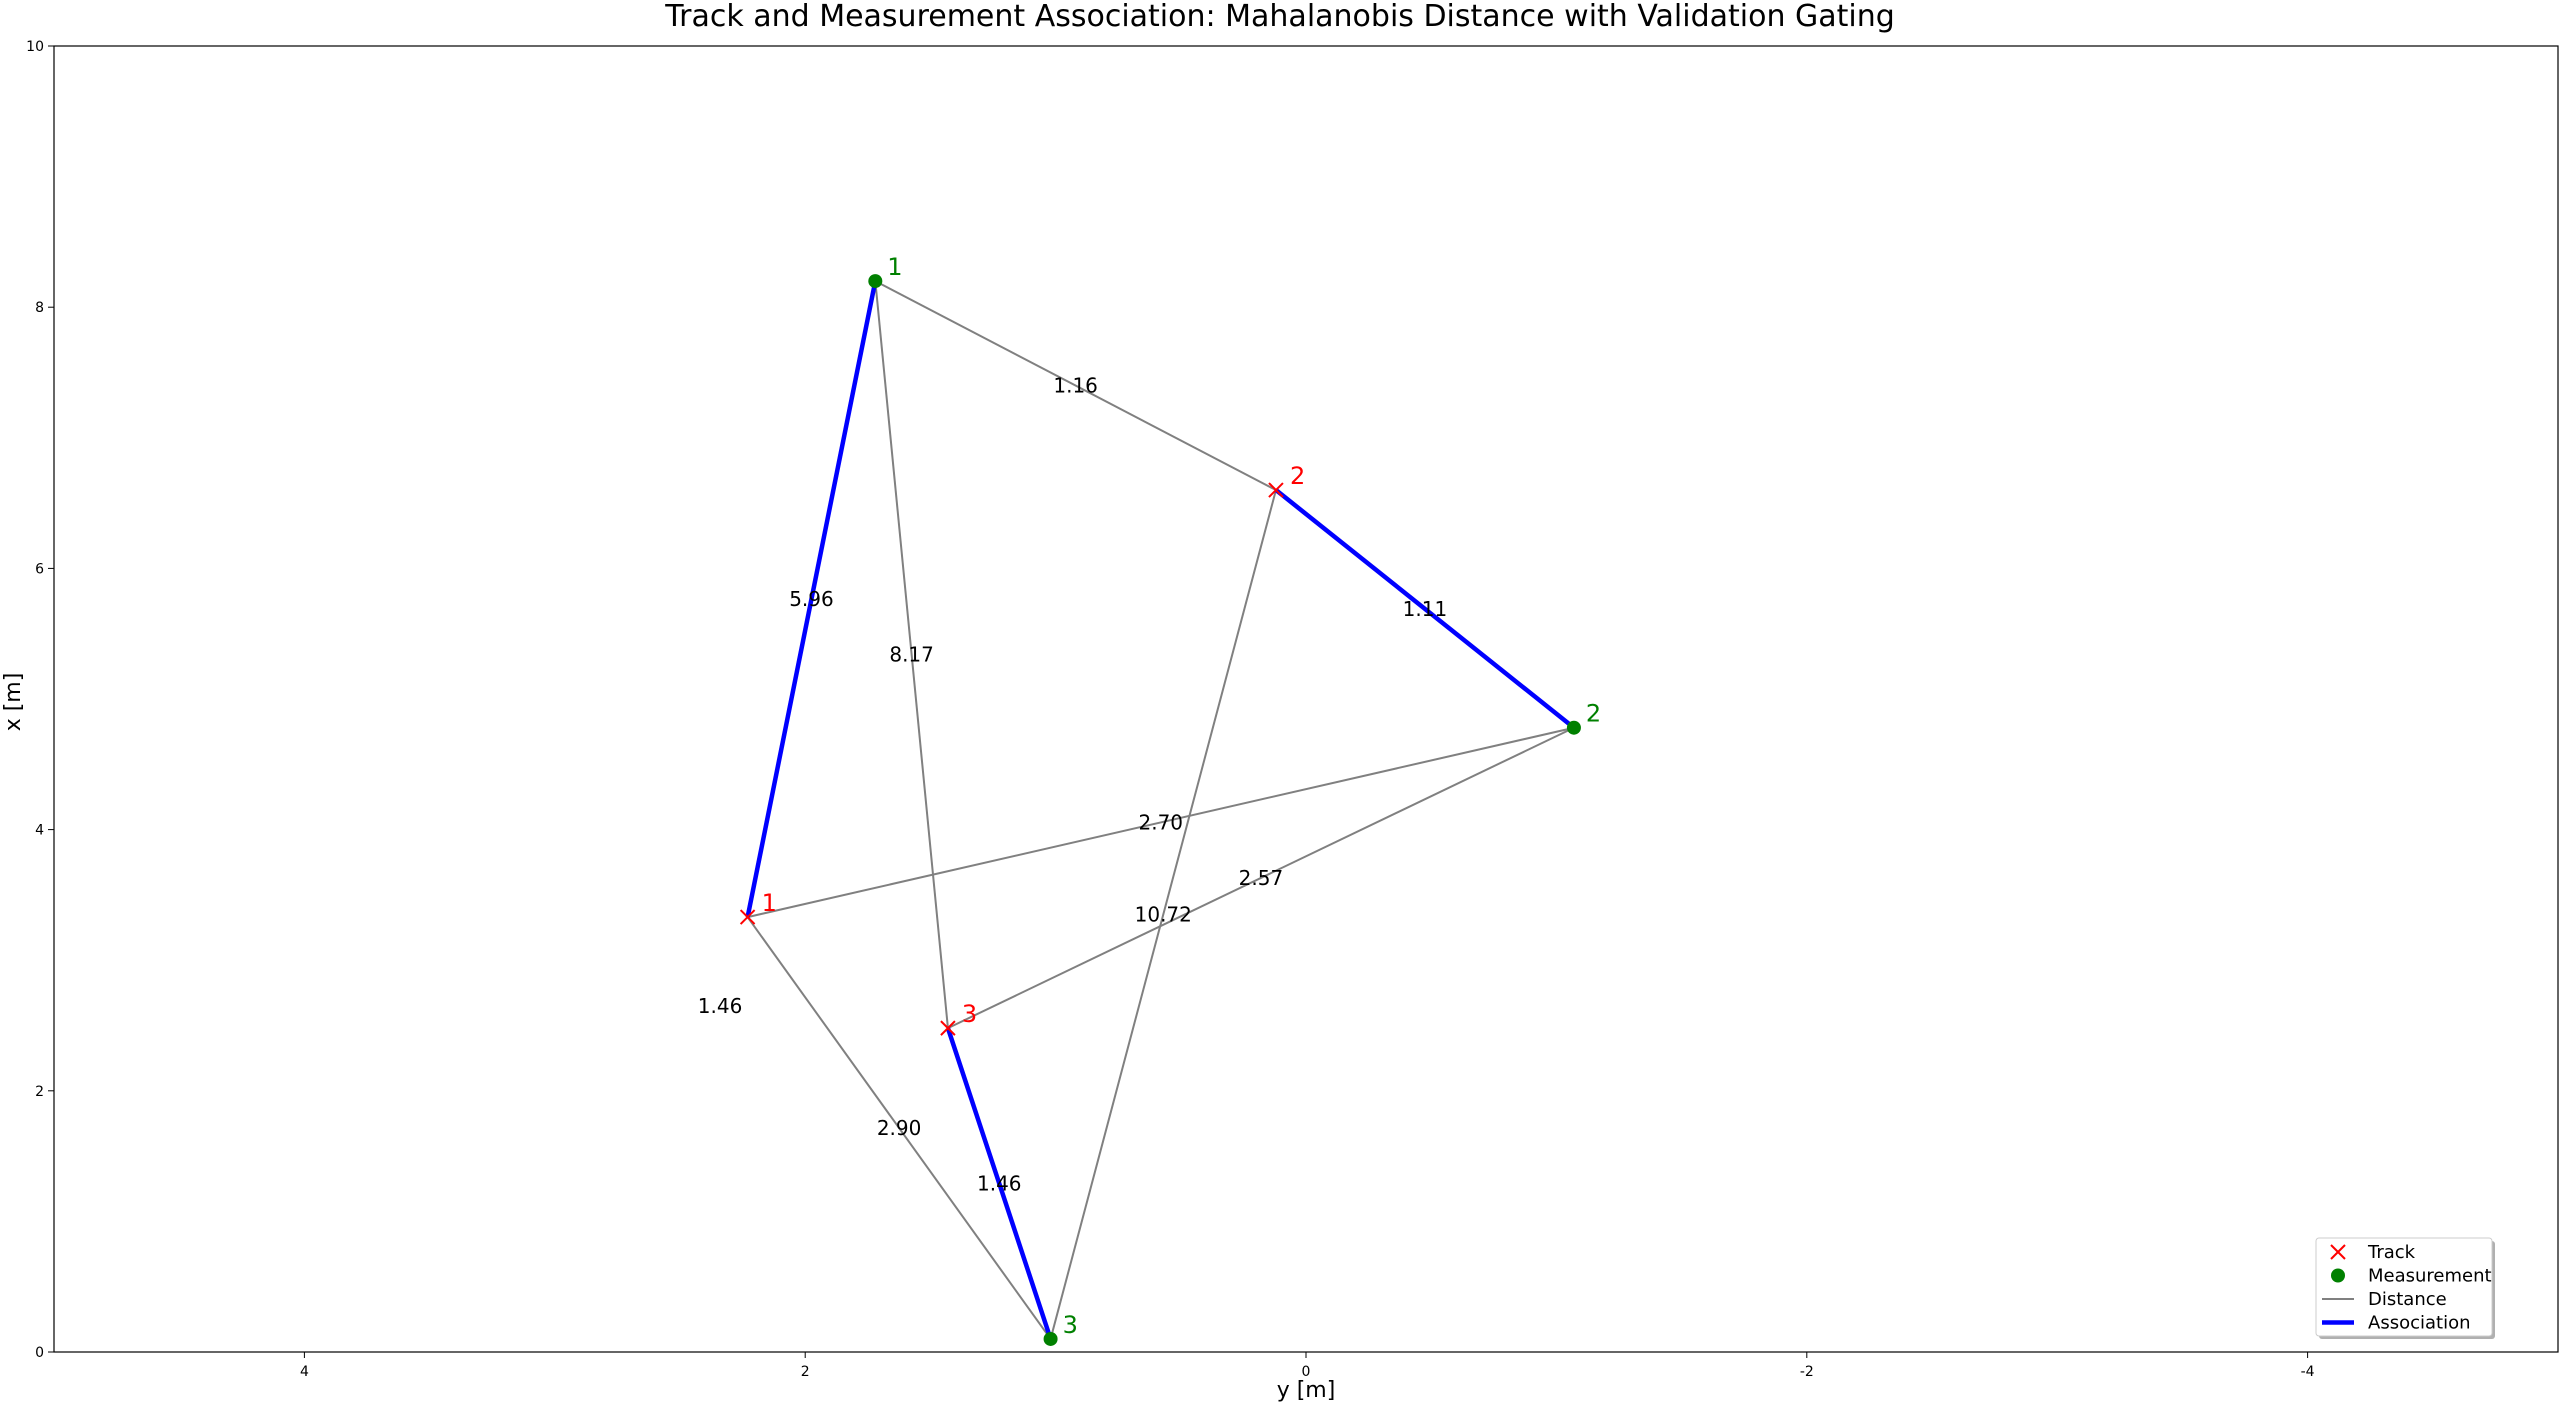 This screenshot has width=2560, height=1404. I want to click on distance-value-label: 8.17, so click(911, 655).